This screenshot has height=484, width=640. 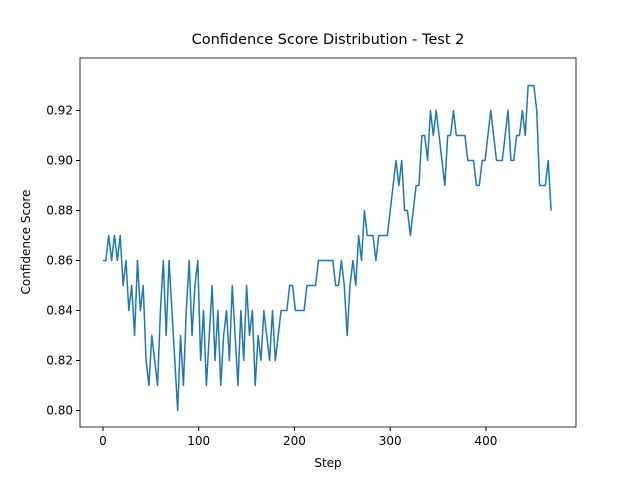 What do you see at coordinates (59, 211) in the screenshot?
I see `y-tick-label: 0.88` at bounding box center [59, 211].